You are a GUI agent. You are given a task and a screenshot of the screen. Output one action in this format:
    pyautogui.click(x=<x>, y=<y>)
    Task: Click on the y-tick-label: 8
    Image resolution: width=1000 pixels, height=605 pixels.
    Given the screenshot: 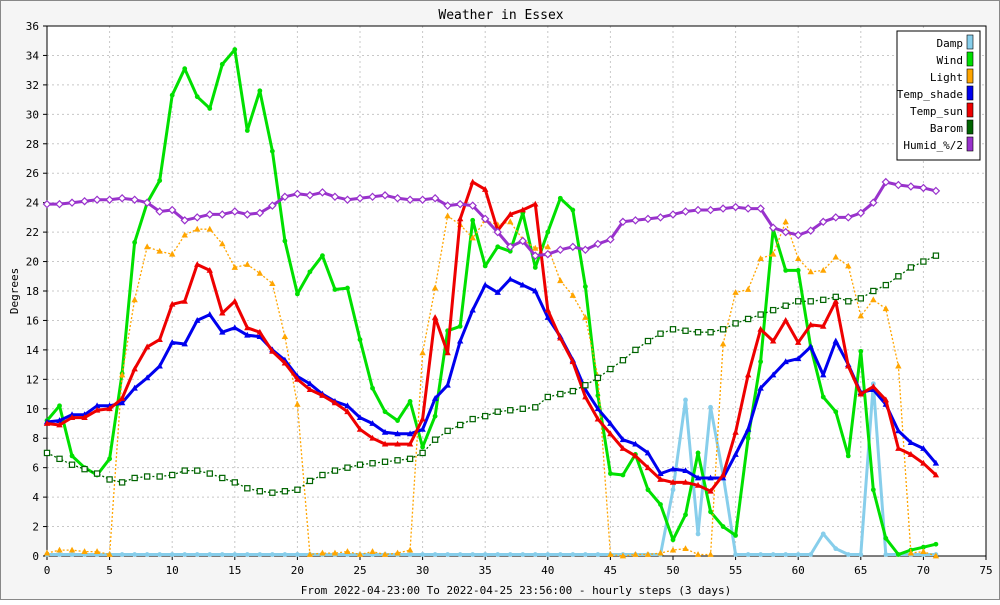 What is the action you would take?
    pyautogui.click(x=35, y=438)
    